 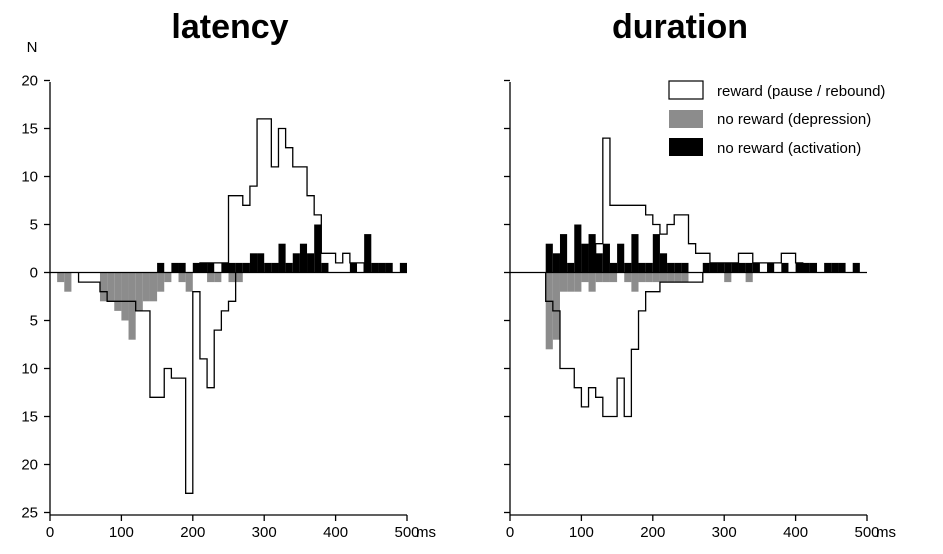 What do you see at coordinates (335, 532) in the screenshot?
I see `latency-x-tick-label-400: 400` at bounding box center [335, 532].